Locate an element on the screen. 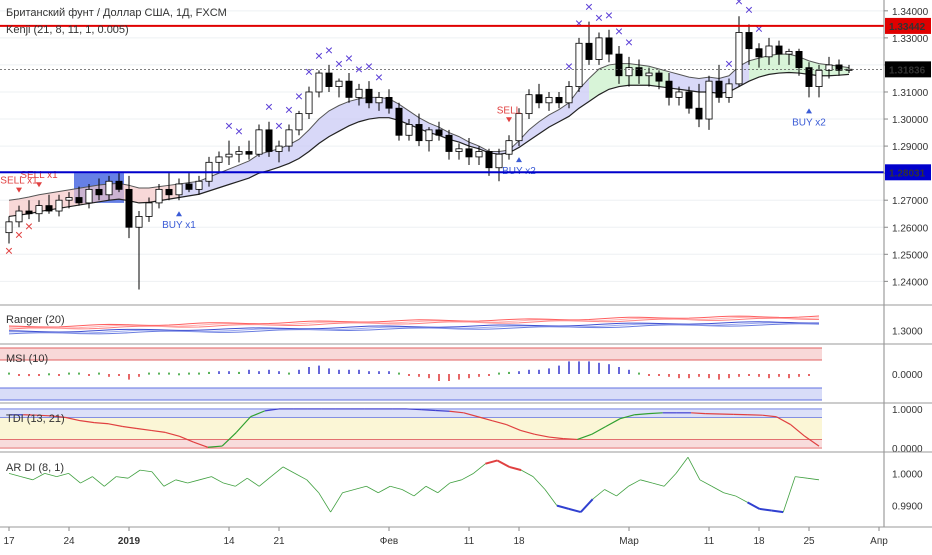 The height and width of the screenshot is (555, 932). kenji-band-segment is located at coordinates (324, 127).